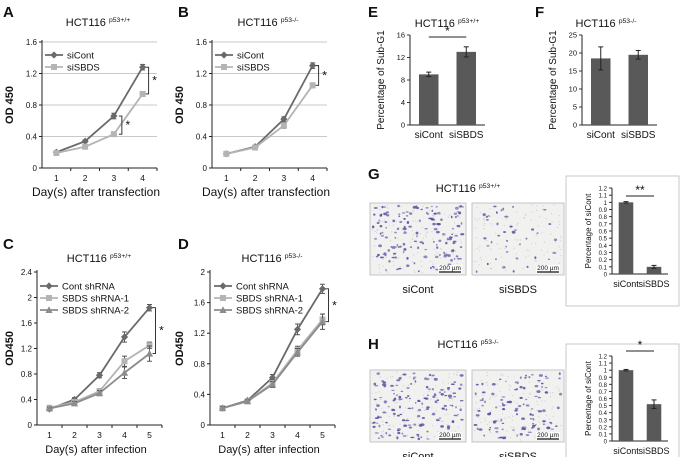 This screenshot has width=685, height=457. I want to click on chart-h-bar, so click(654, 422).